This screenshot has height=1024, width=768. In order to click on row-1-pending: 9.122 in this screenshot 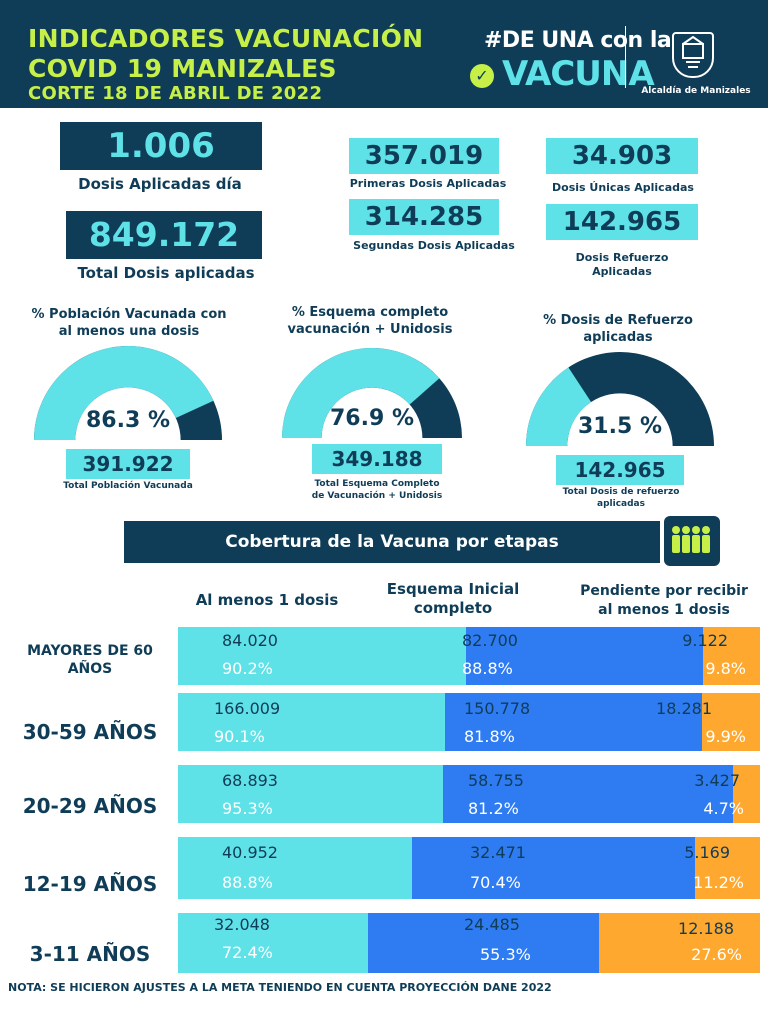, I will do `click(705, 640)`.